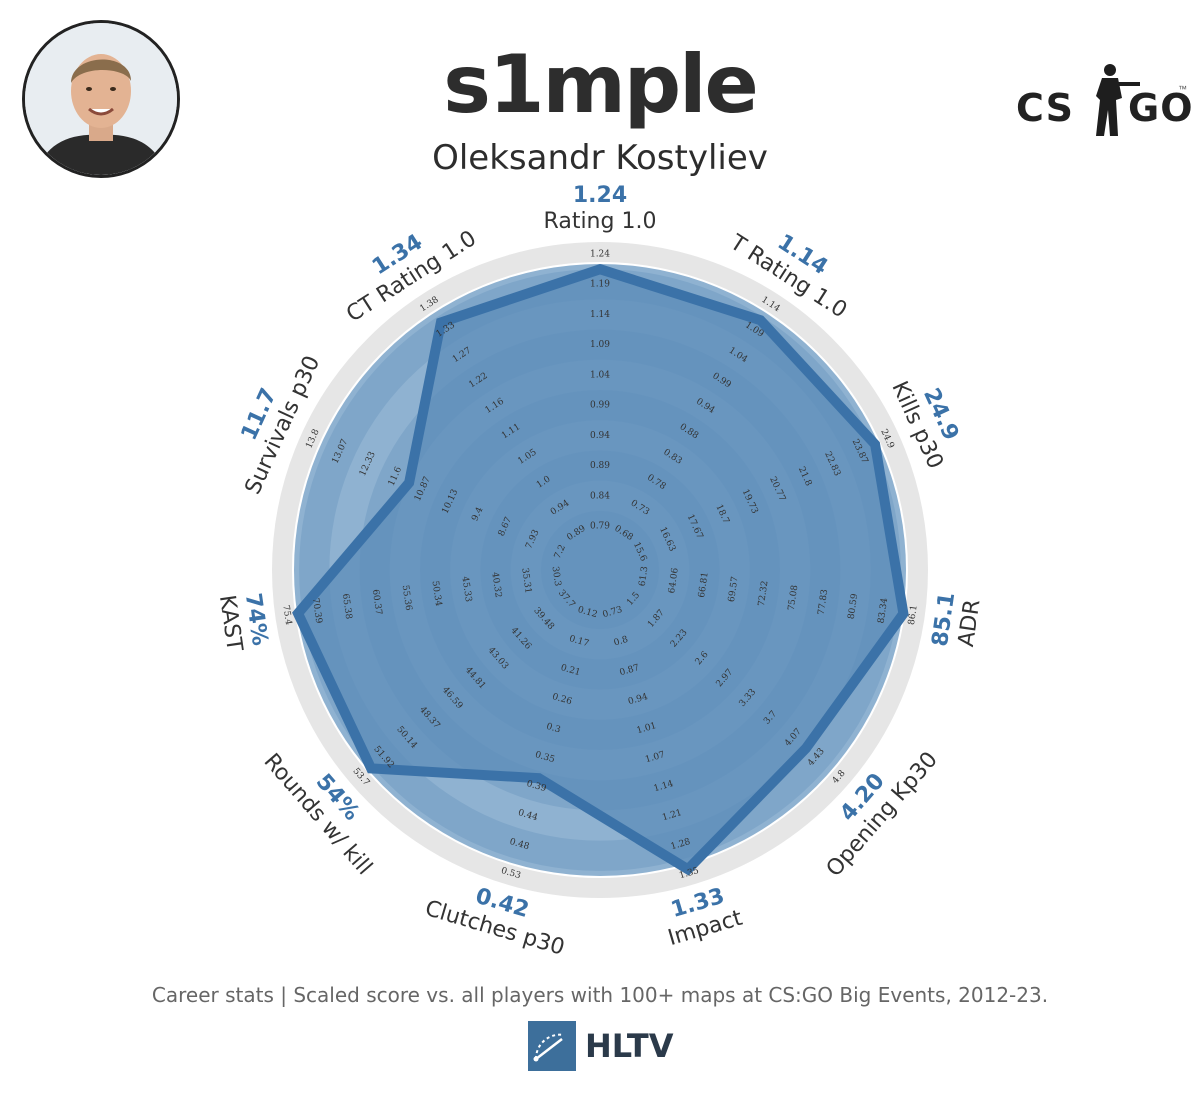  Describe the element at coordinates (621, 642) in the screenshot. I see `tick-label: 0.8` at that location.